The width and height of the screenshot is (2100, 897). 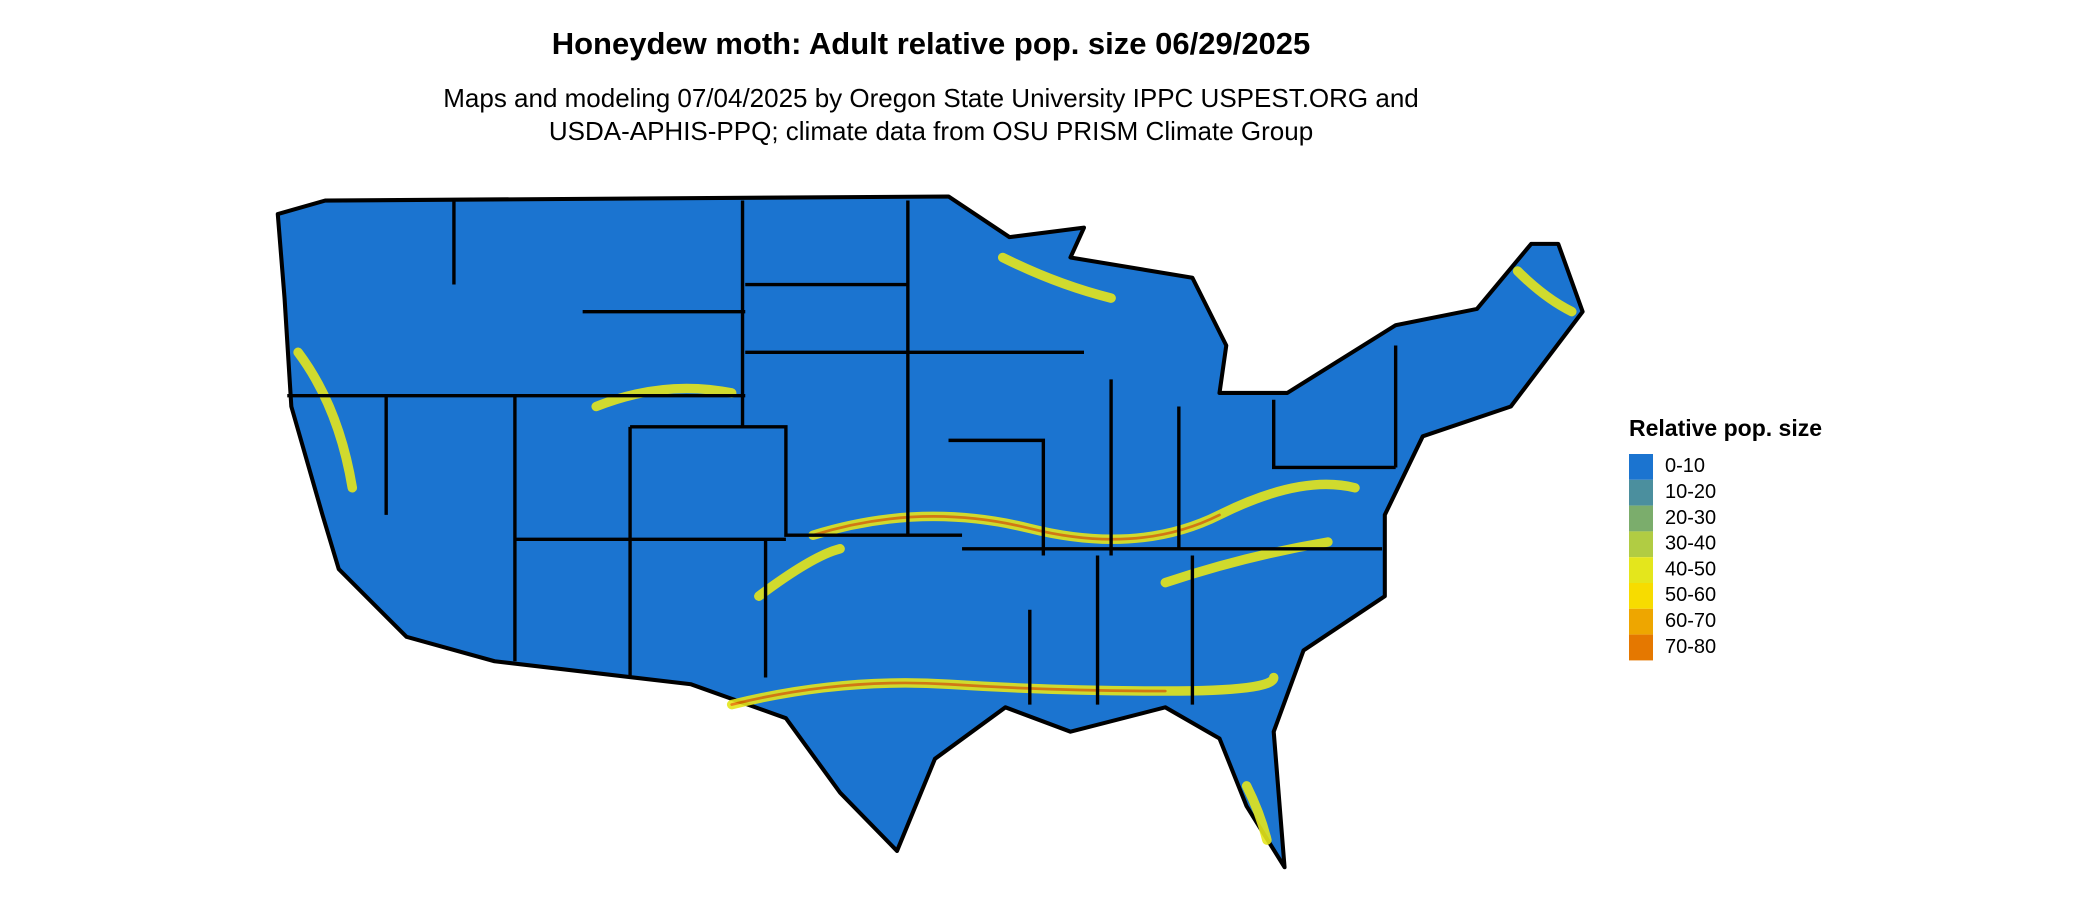 I want to click on legend-label: 20-30, so click(x=1690, y=518).